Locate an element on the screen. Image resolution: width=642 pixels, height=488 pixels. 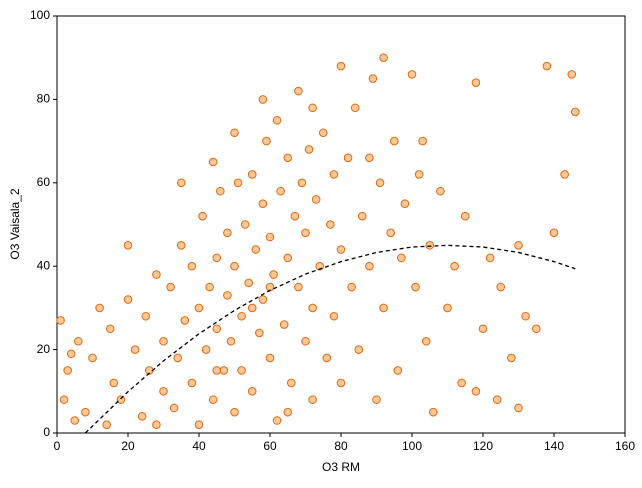
y-tick-label: 0 is located at coordinates (46, 432).